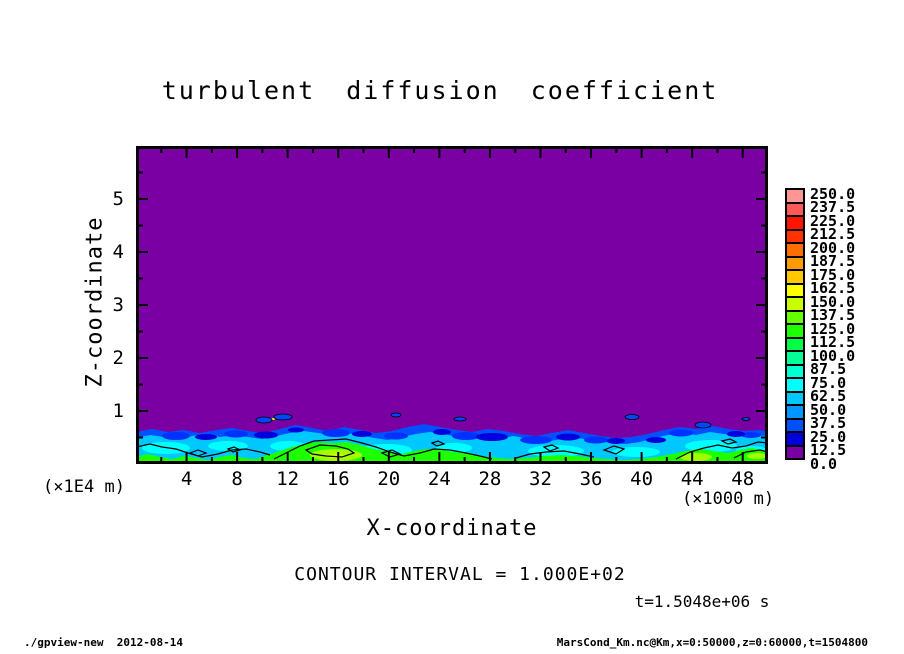 The width and height of the screenshot is (904, 654). What do you see at coordinates (511, 436) in the screenshot?
I see `overlay-layer` at bounding box center [511, 436].